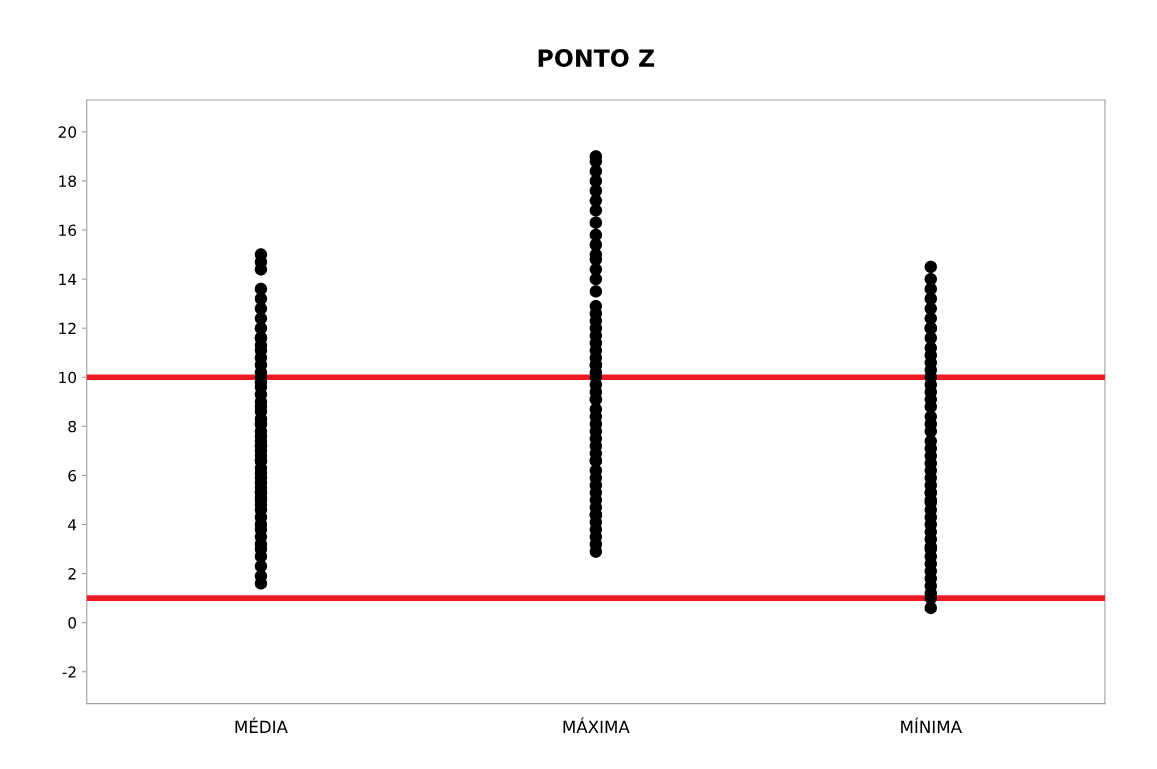 The height and width of the screenshot is (769, 1157). Describe the element at coordinates (72, 426) in the screenshot. I see `y-tick-label: 8` at that location.